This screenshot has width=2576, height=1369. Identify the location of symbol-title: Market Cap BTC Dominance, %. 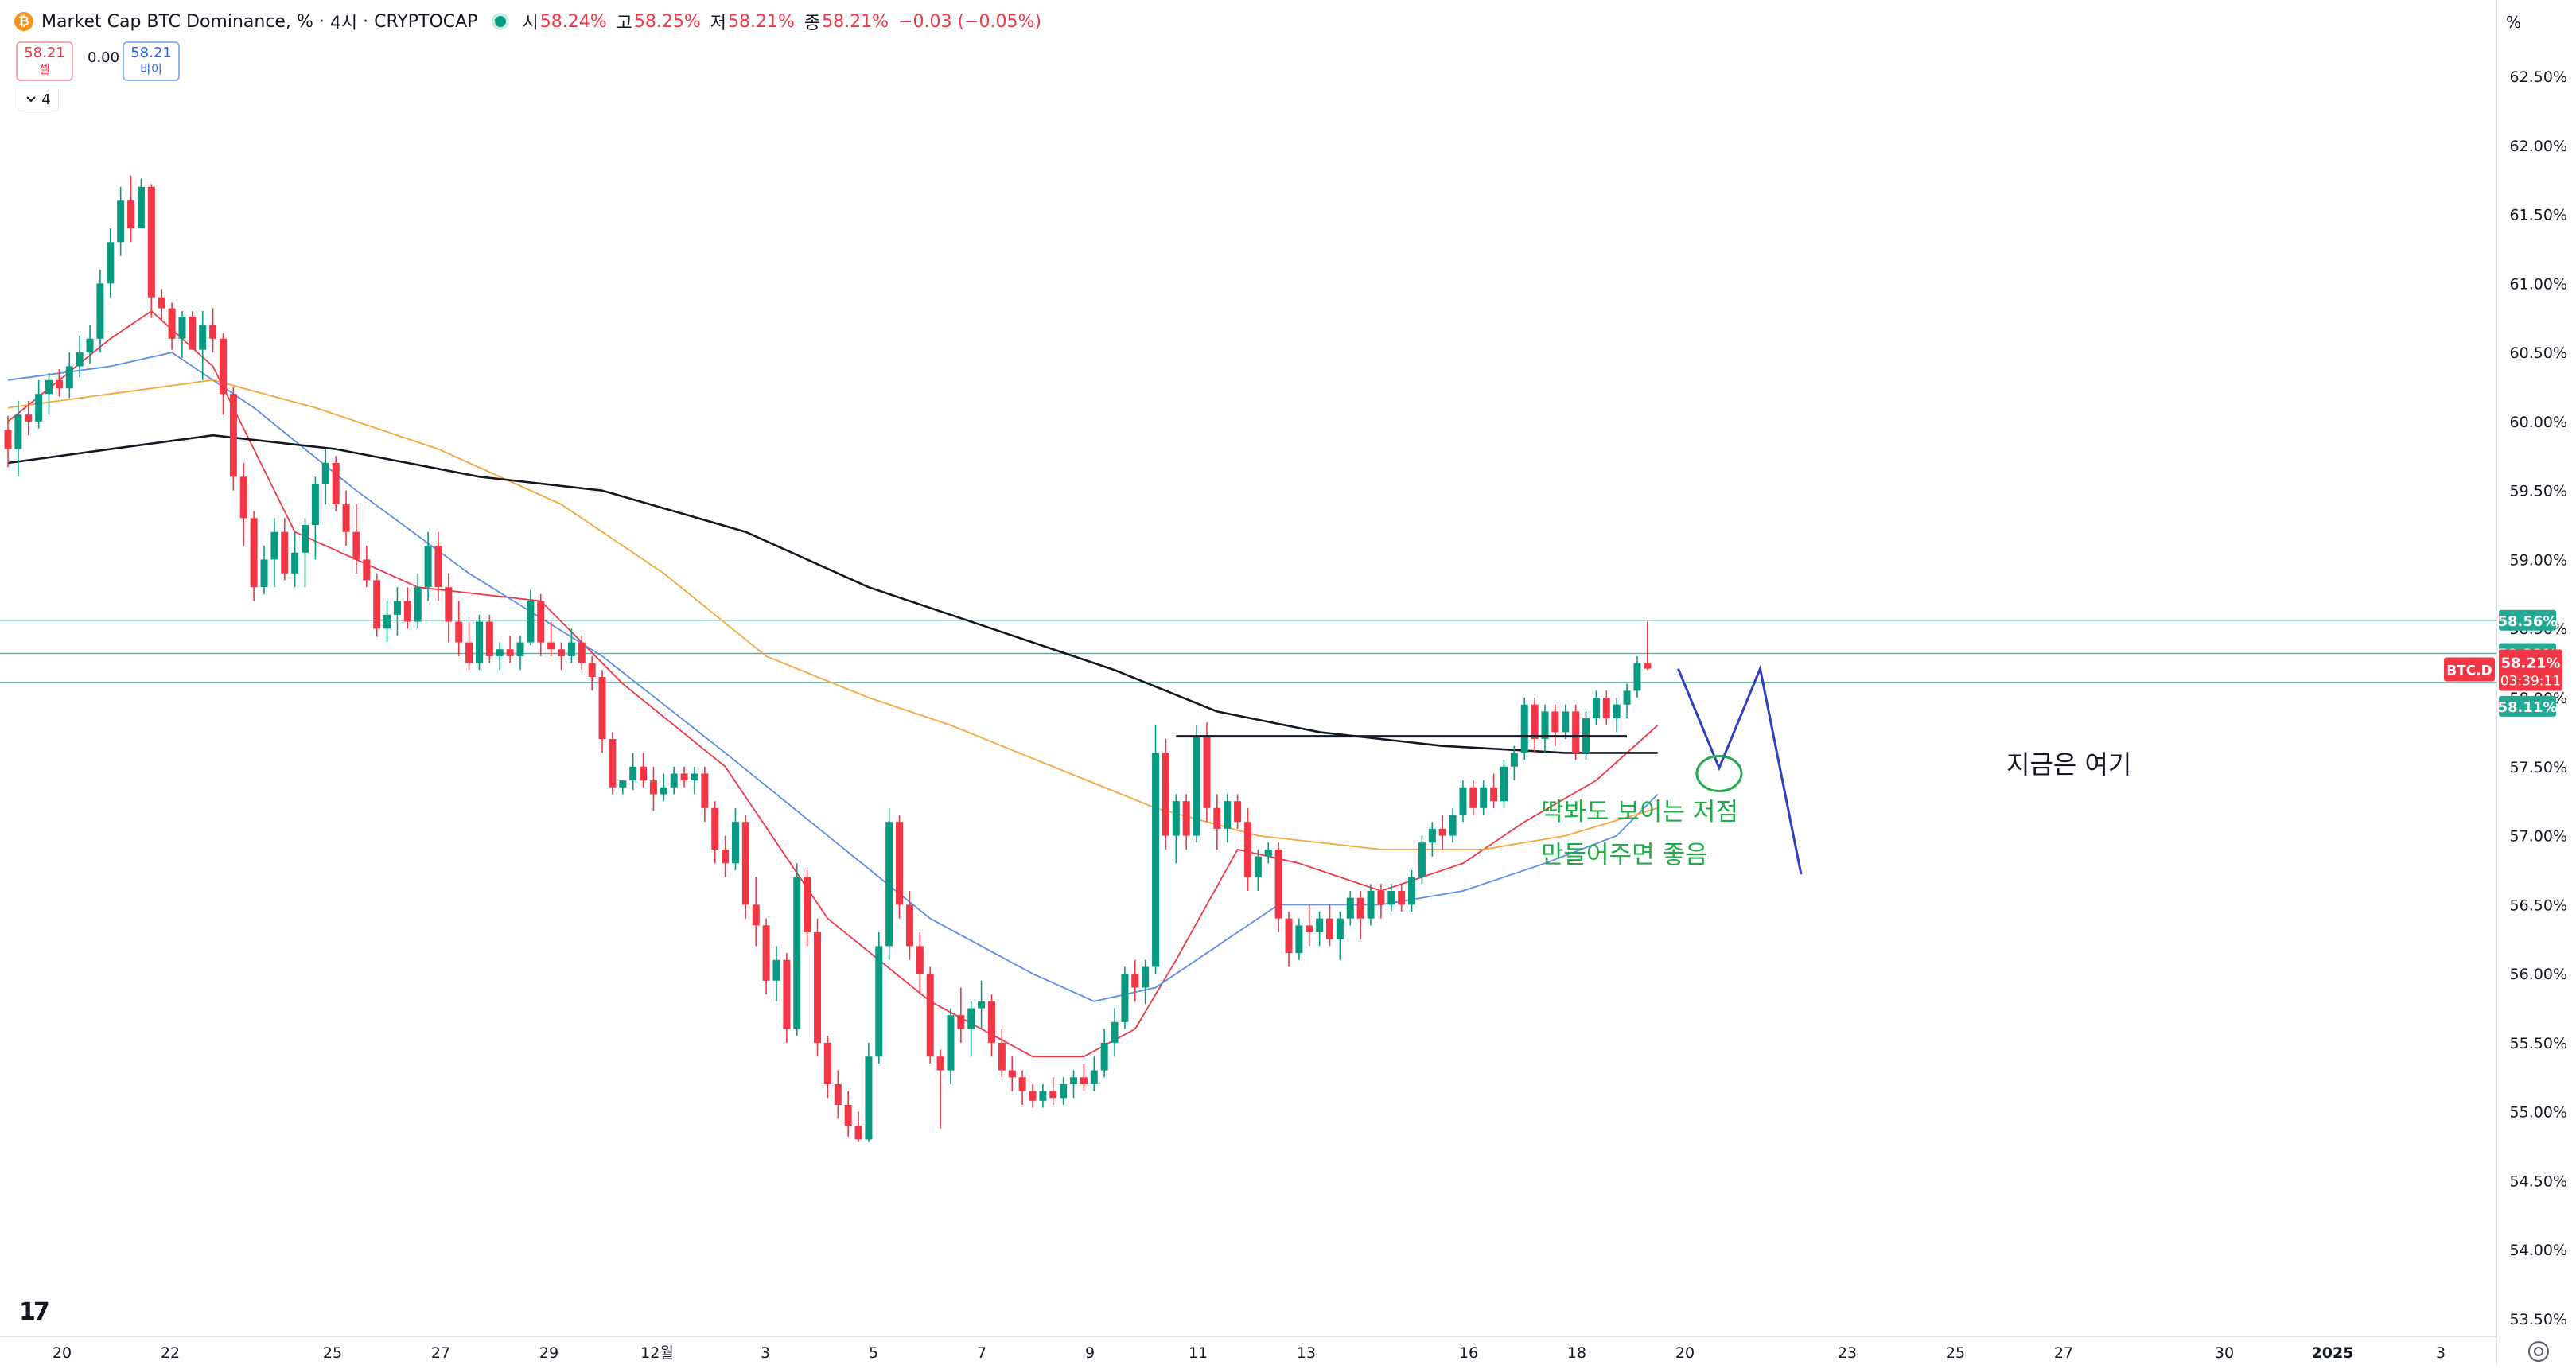
(177, 21).